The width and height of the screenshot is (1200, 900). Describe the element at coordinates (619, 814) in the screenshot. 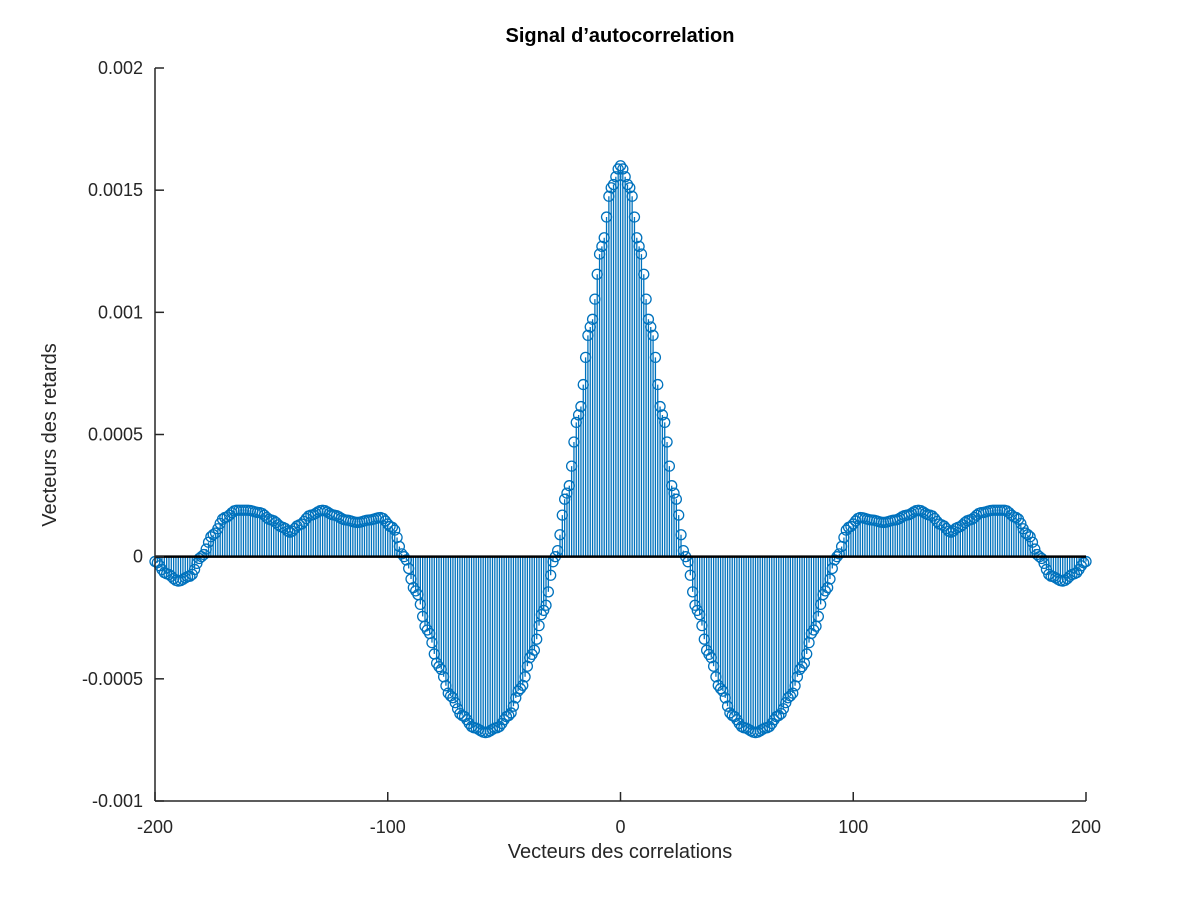

I see `x-axis-ticks: -200 -100 0 100 200` at that location.